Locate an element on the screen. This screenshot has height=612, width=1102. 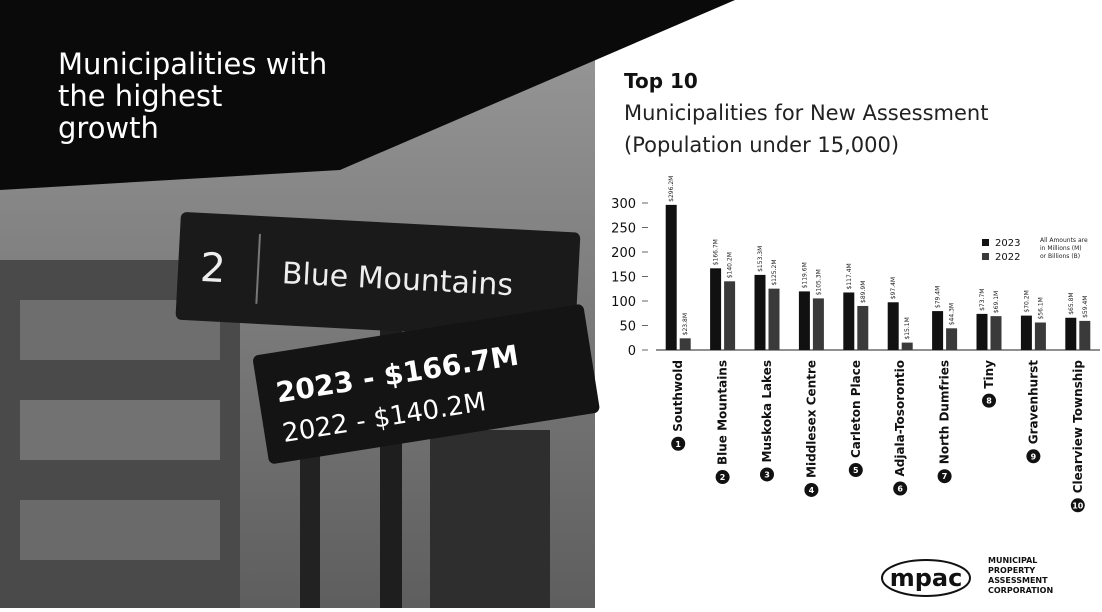
x-tick-label: Gravenhurst is located at coordinates (1033, 402).